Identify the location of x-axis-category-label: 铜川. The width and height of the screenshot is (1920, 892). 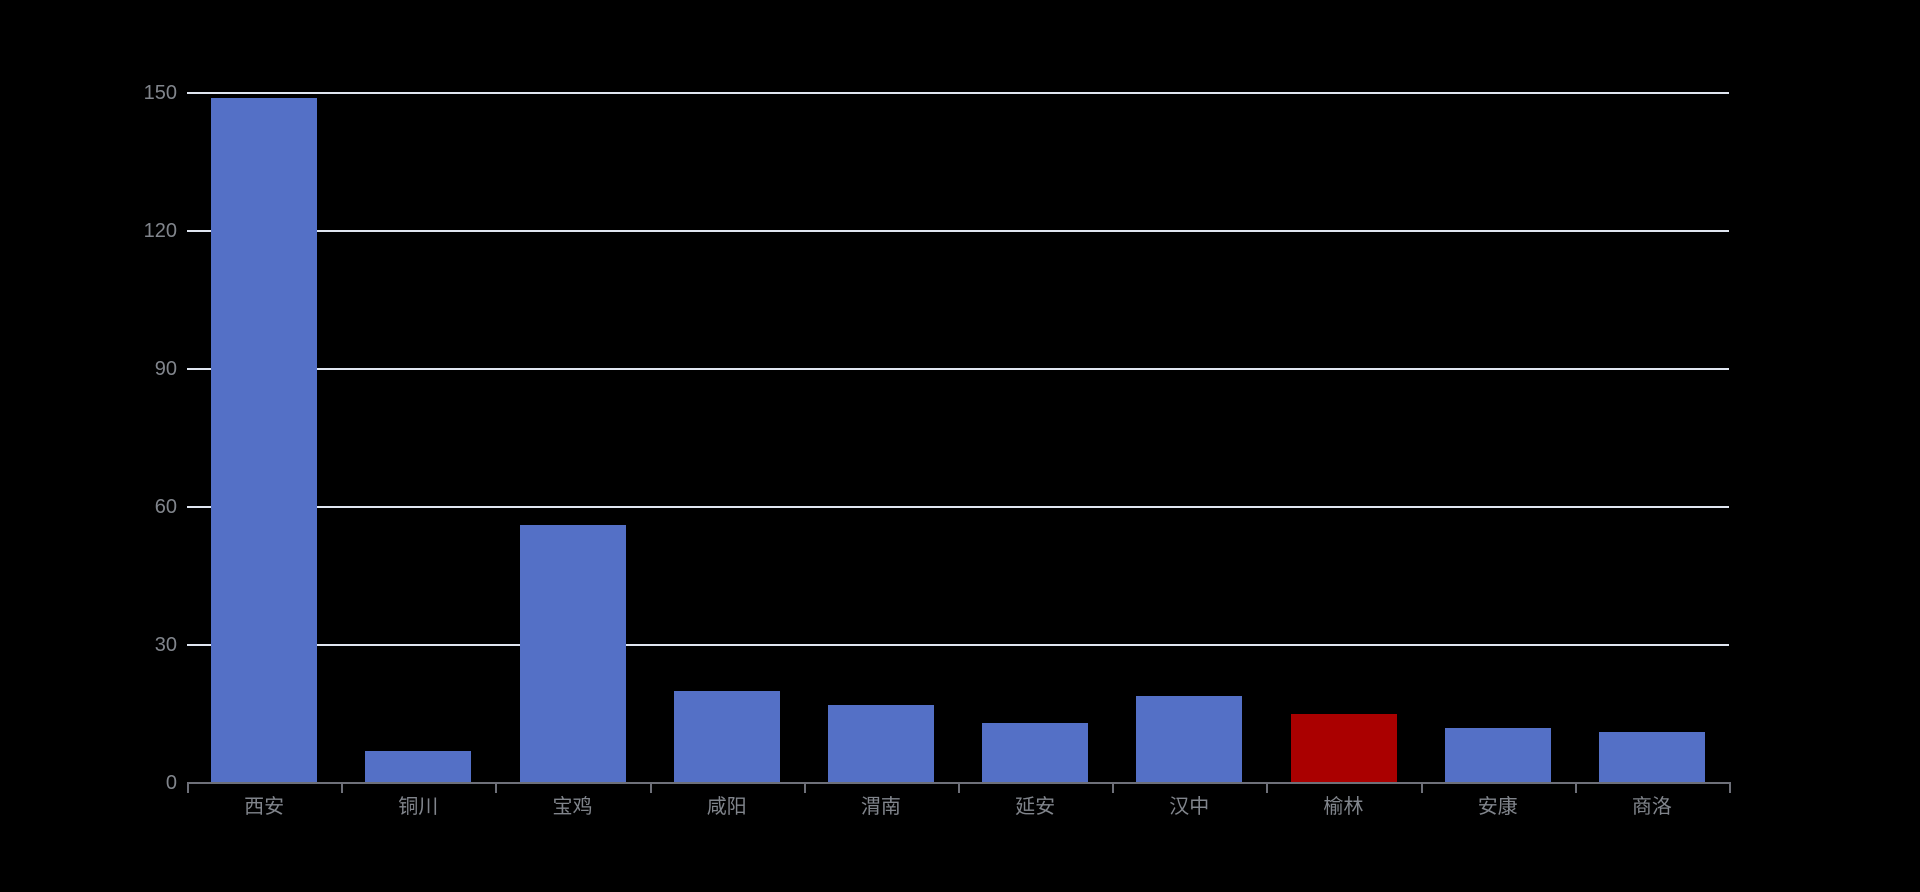
(418, 807).